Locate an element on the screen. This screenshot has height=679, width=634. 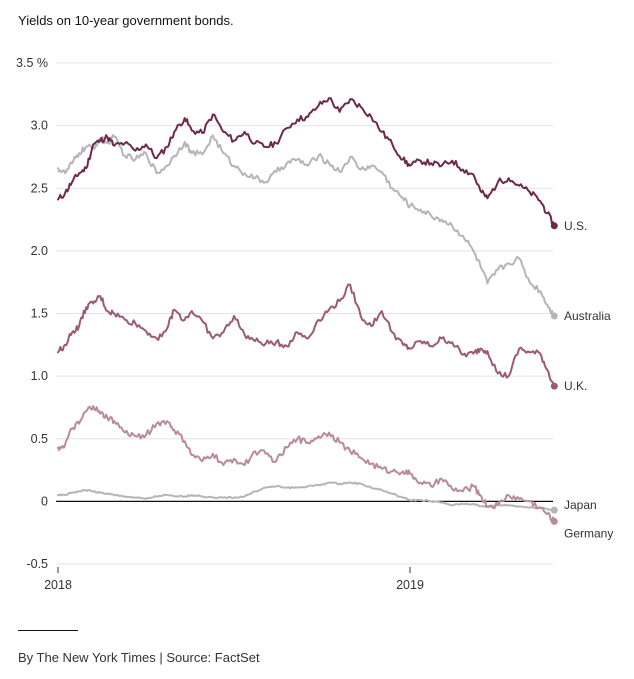
series-line-japan is located at coordinates (306, 496).